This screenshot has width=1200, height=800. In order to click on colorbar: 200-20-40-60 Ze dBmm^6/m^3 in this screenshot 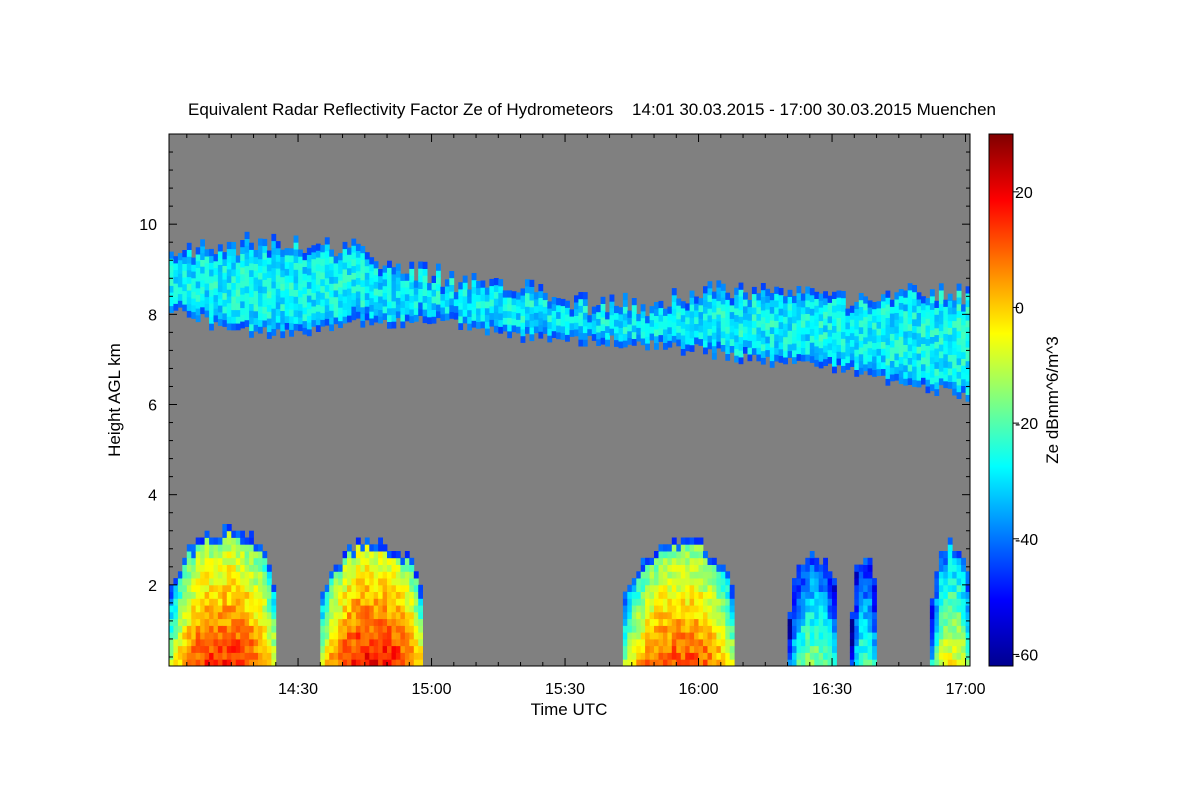, I will do `click(1025, 400)`.